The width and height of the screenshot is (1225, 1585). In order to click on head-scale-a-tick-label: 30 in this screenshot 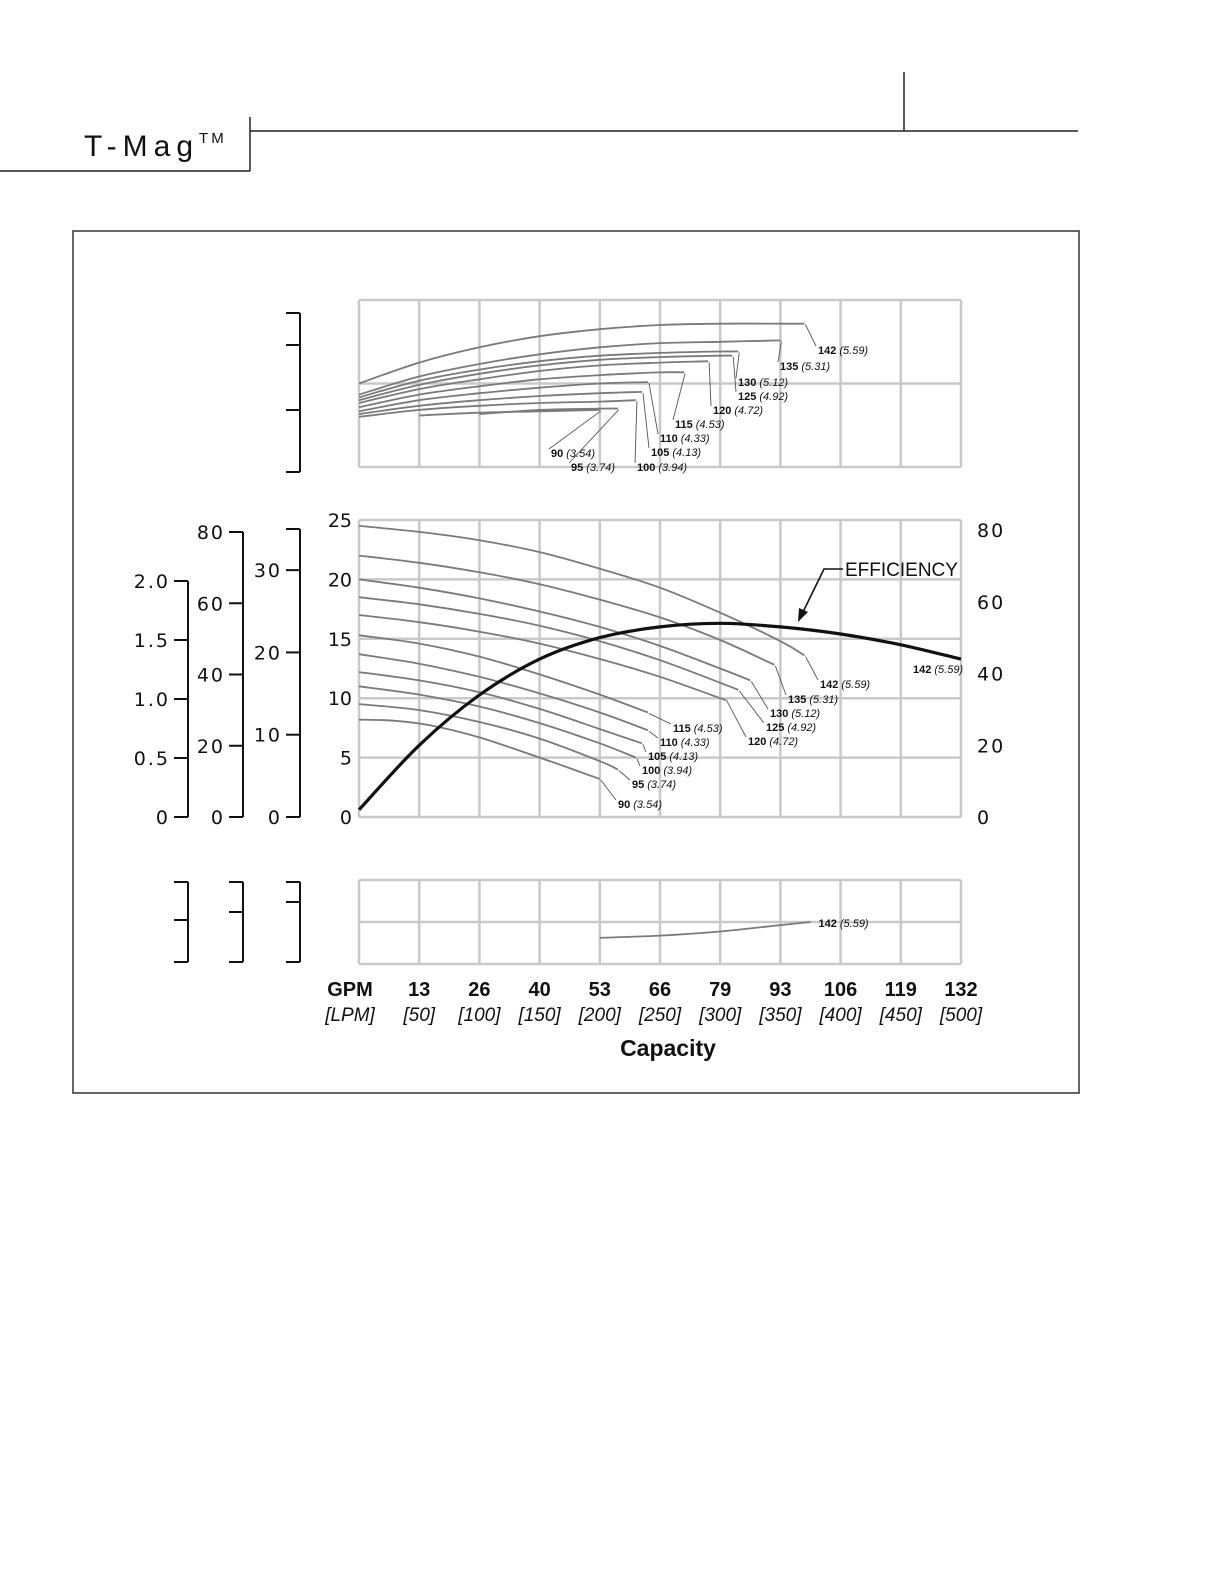, I will do `click(268, 571)`.